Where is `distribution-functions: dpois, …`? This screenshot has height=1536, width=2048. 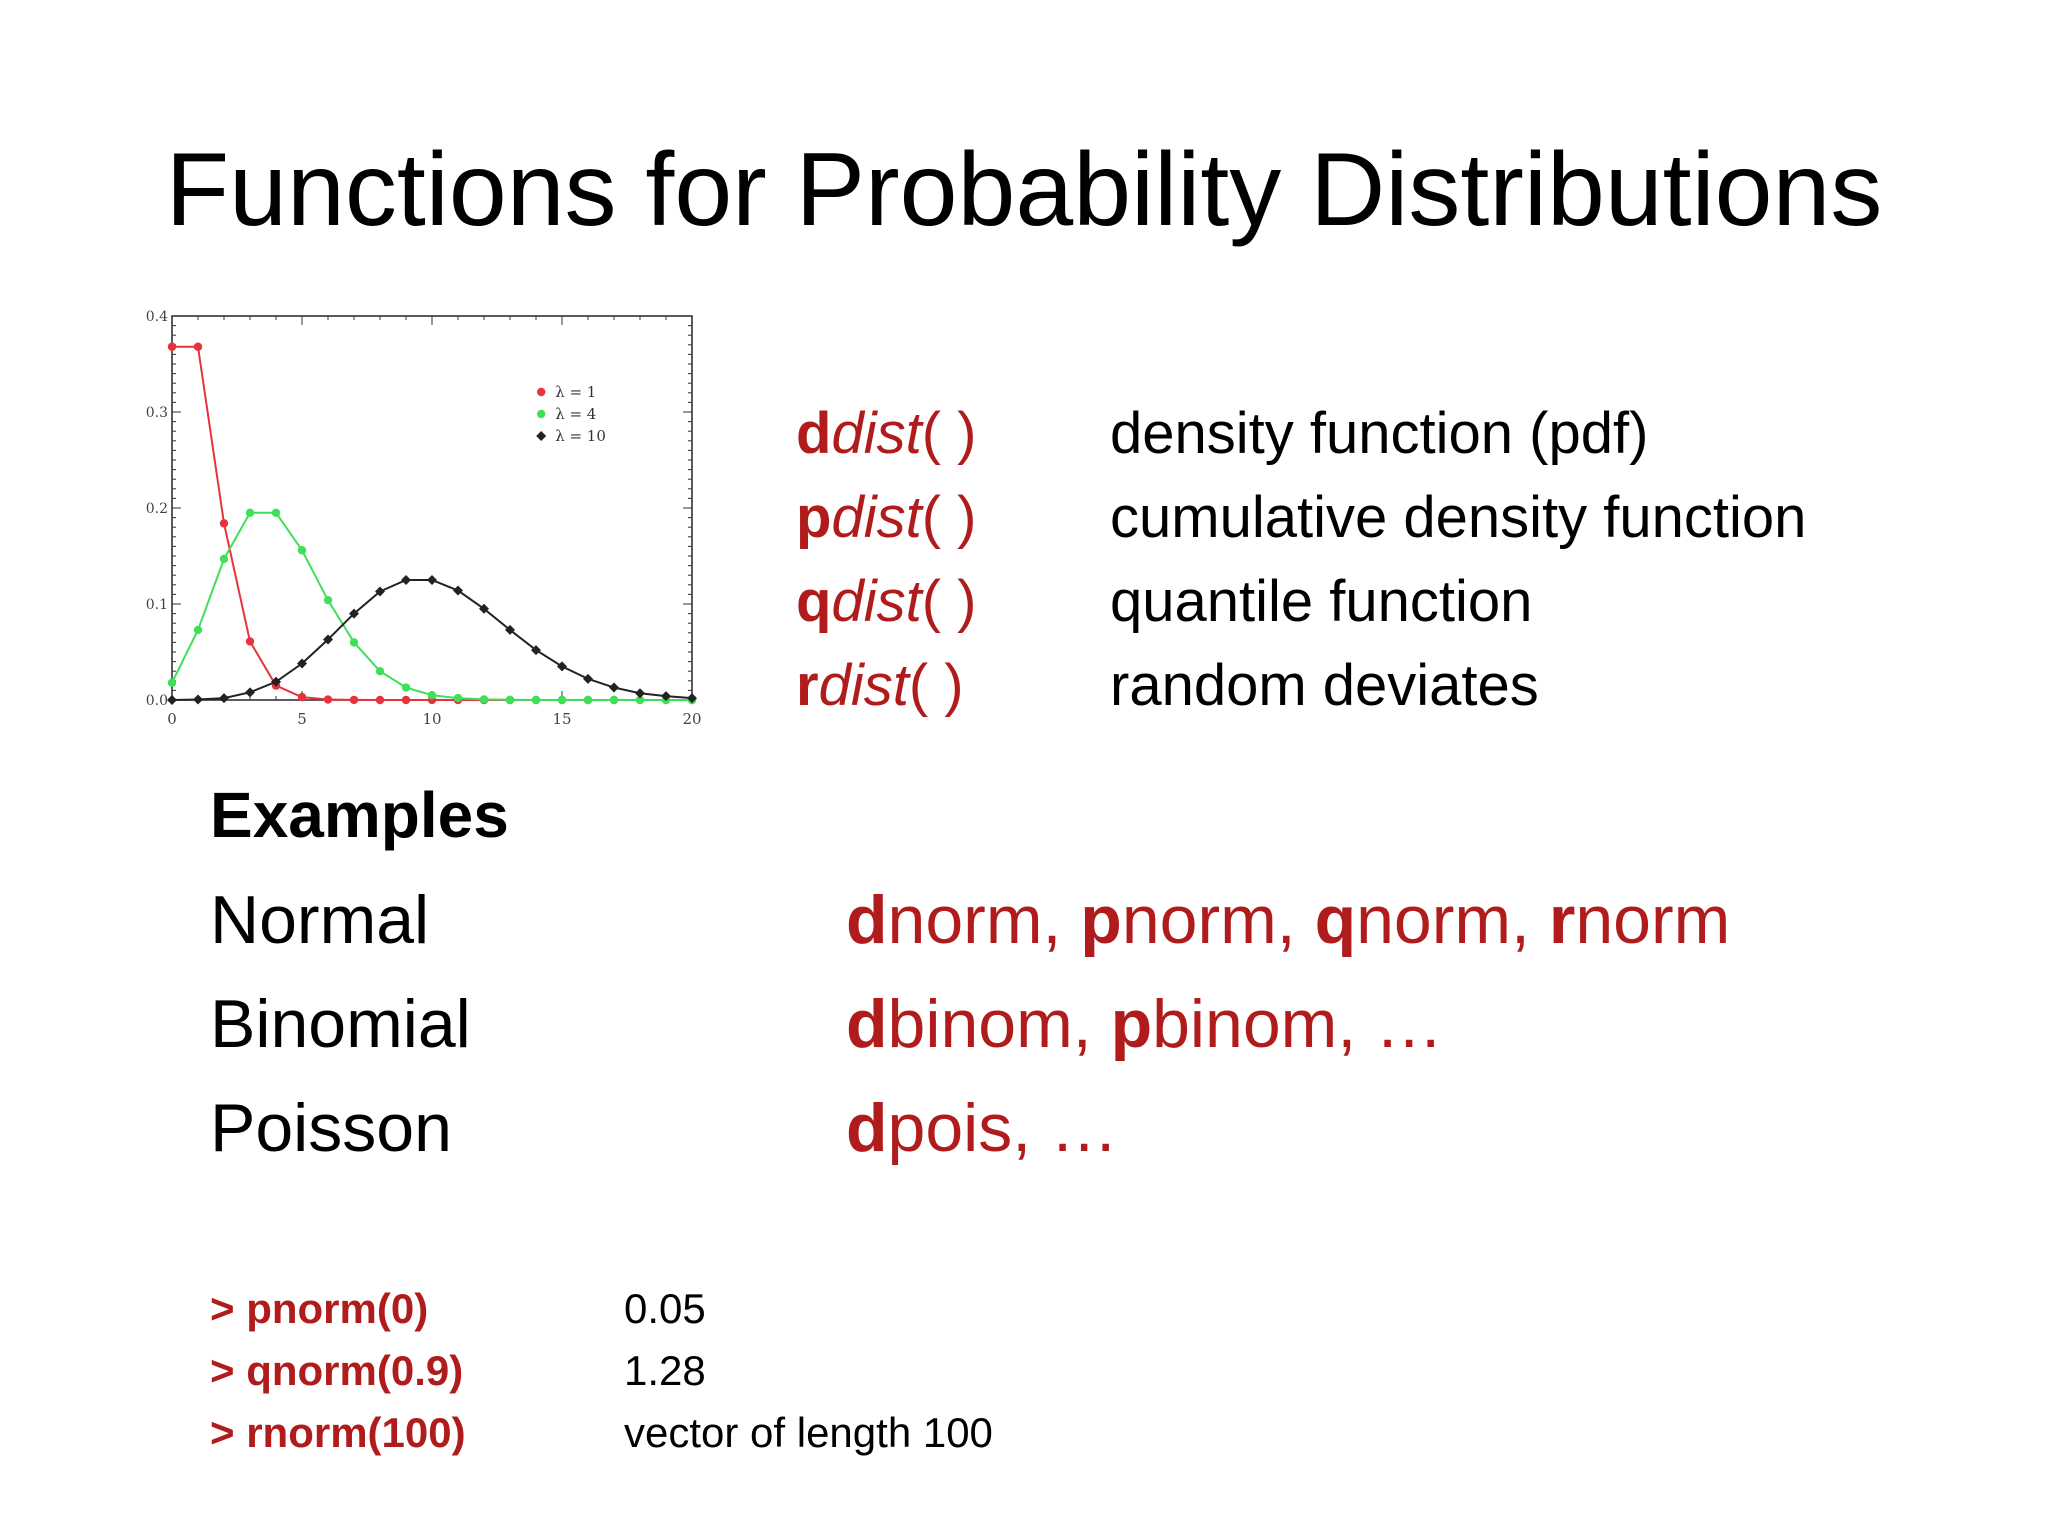 distribution-functions: dpois, … is located at coordinates (982, 1128).